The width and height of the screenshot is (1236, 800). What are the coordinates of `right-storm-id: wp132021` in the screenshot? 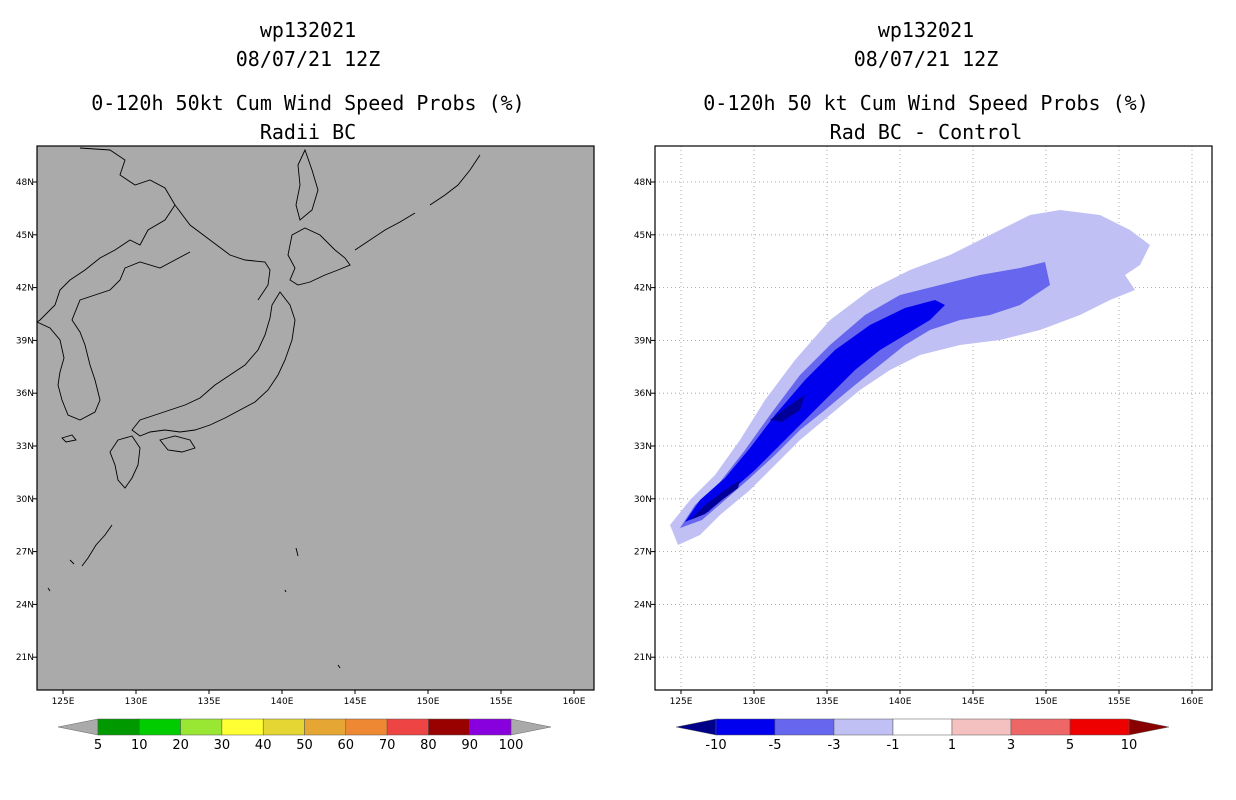 It's located at (926, 30).